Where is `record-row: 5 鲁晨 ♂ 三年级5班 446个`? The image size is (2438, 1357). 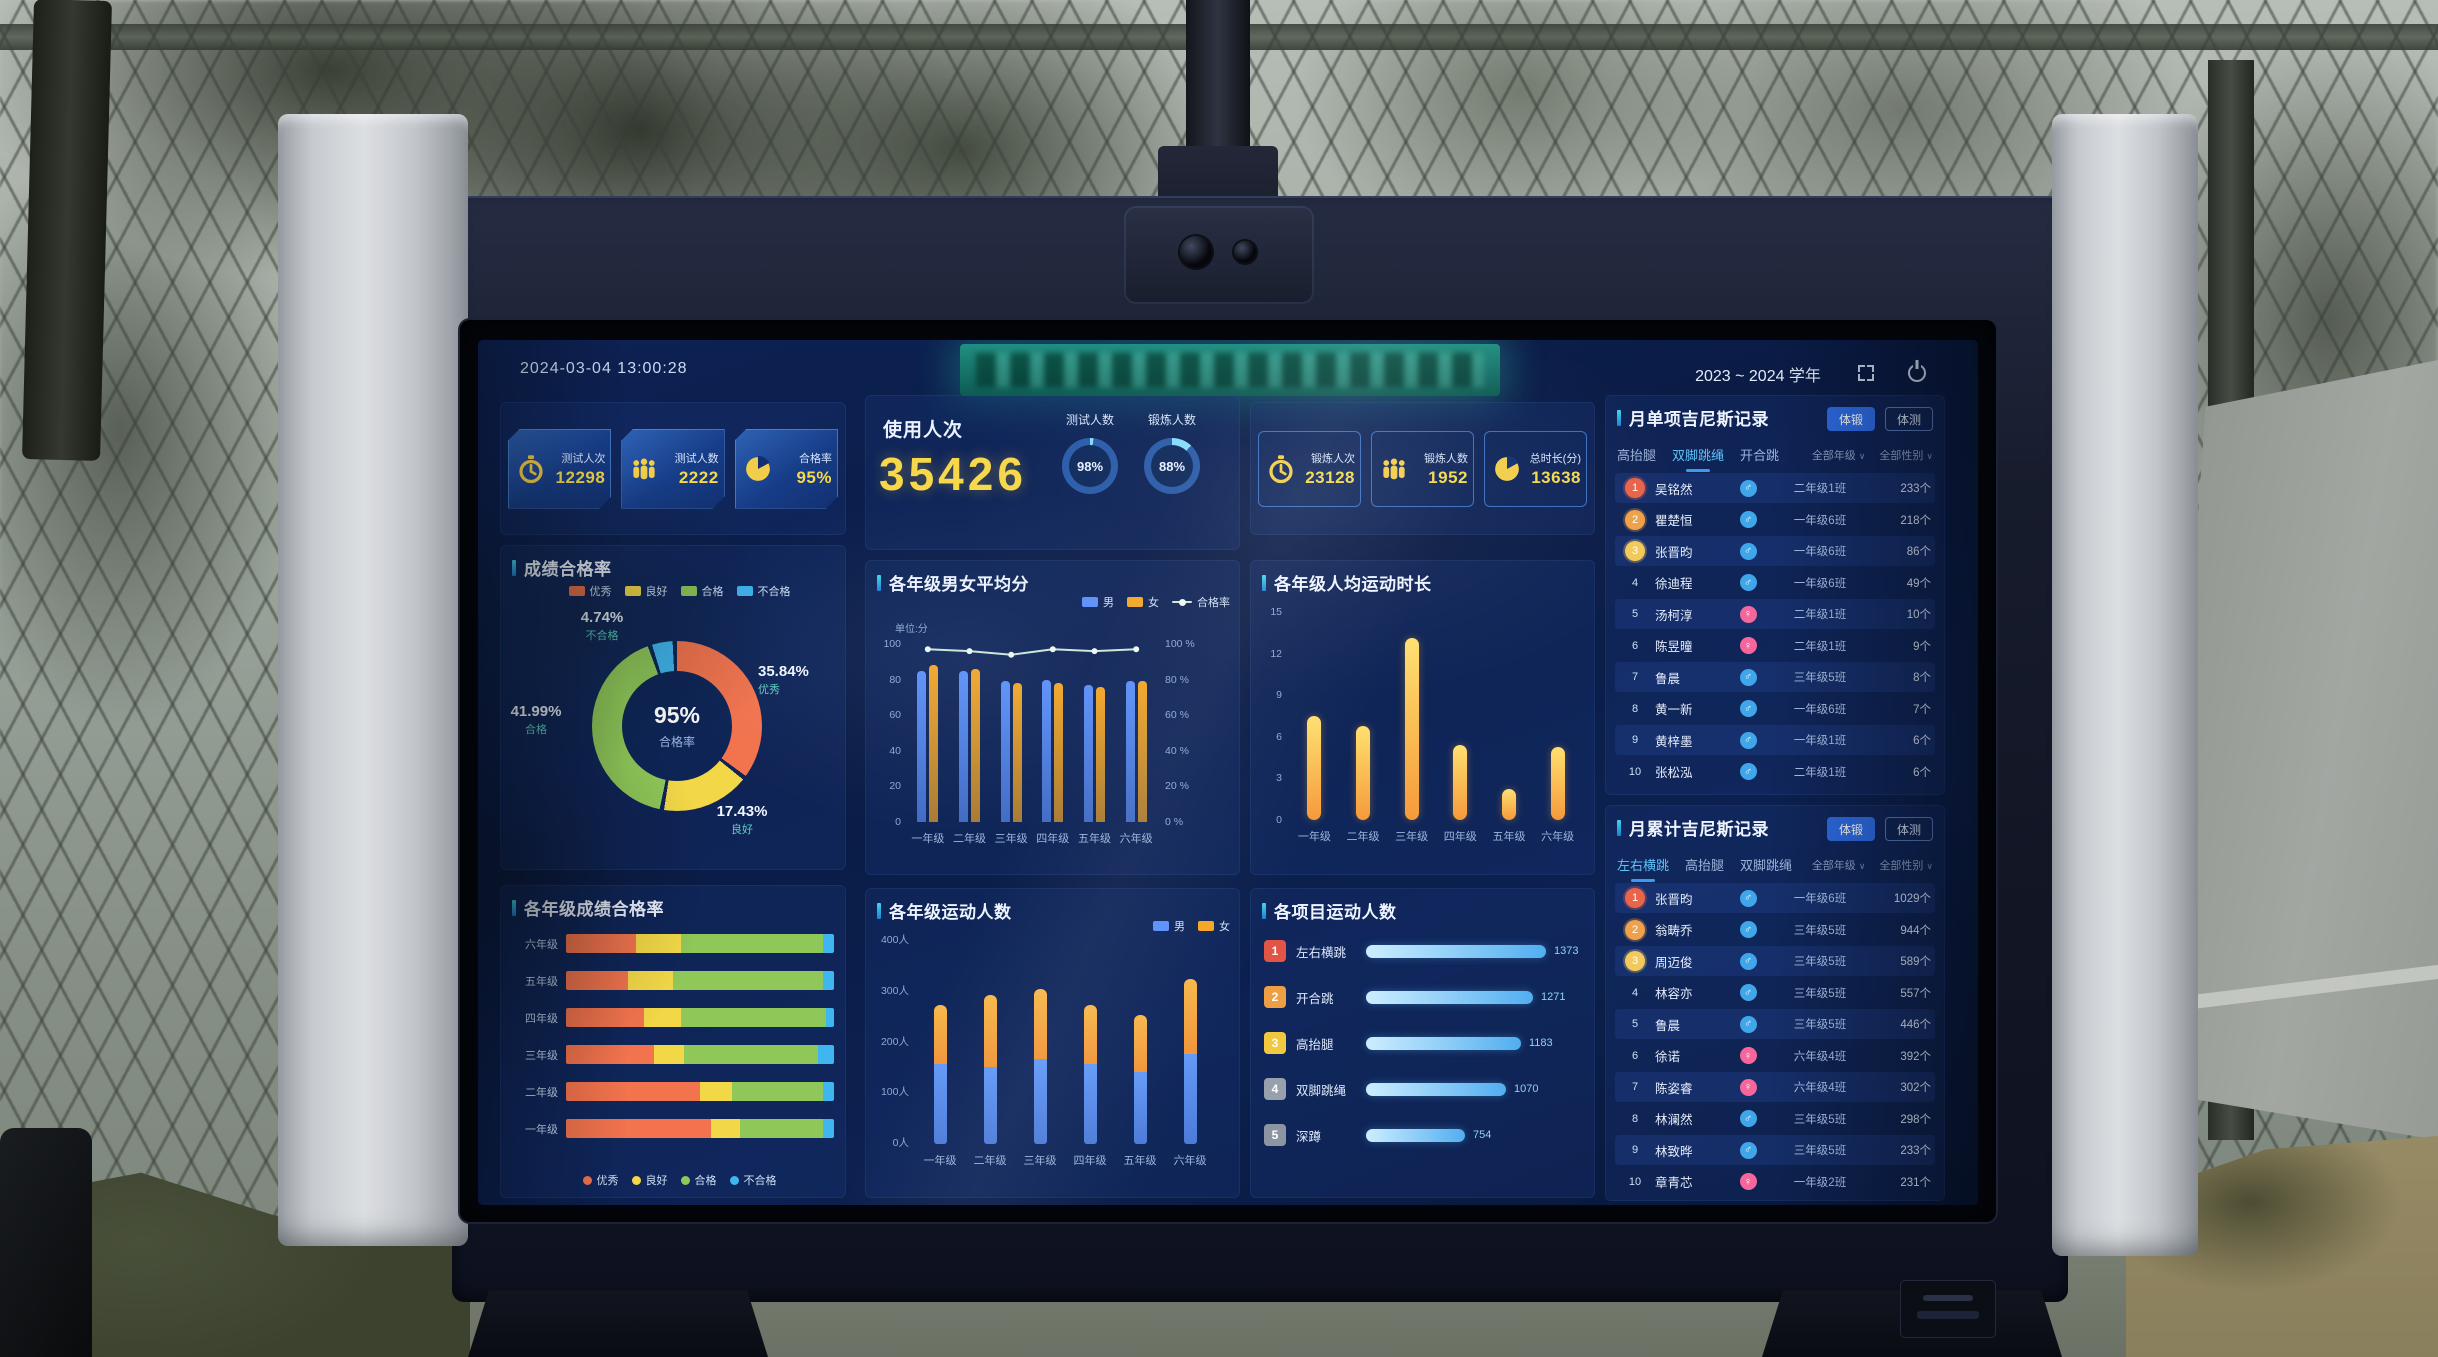
record-row: 5 鲁晨 ♂ 三年级5班 446个 is located at coordinates (1775, 1024).